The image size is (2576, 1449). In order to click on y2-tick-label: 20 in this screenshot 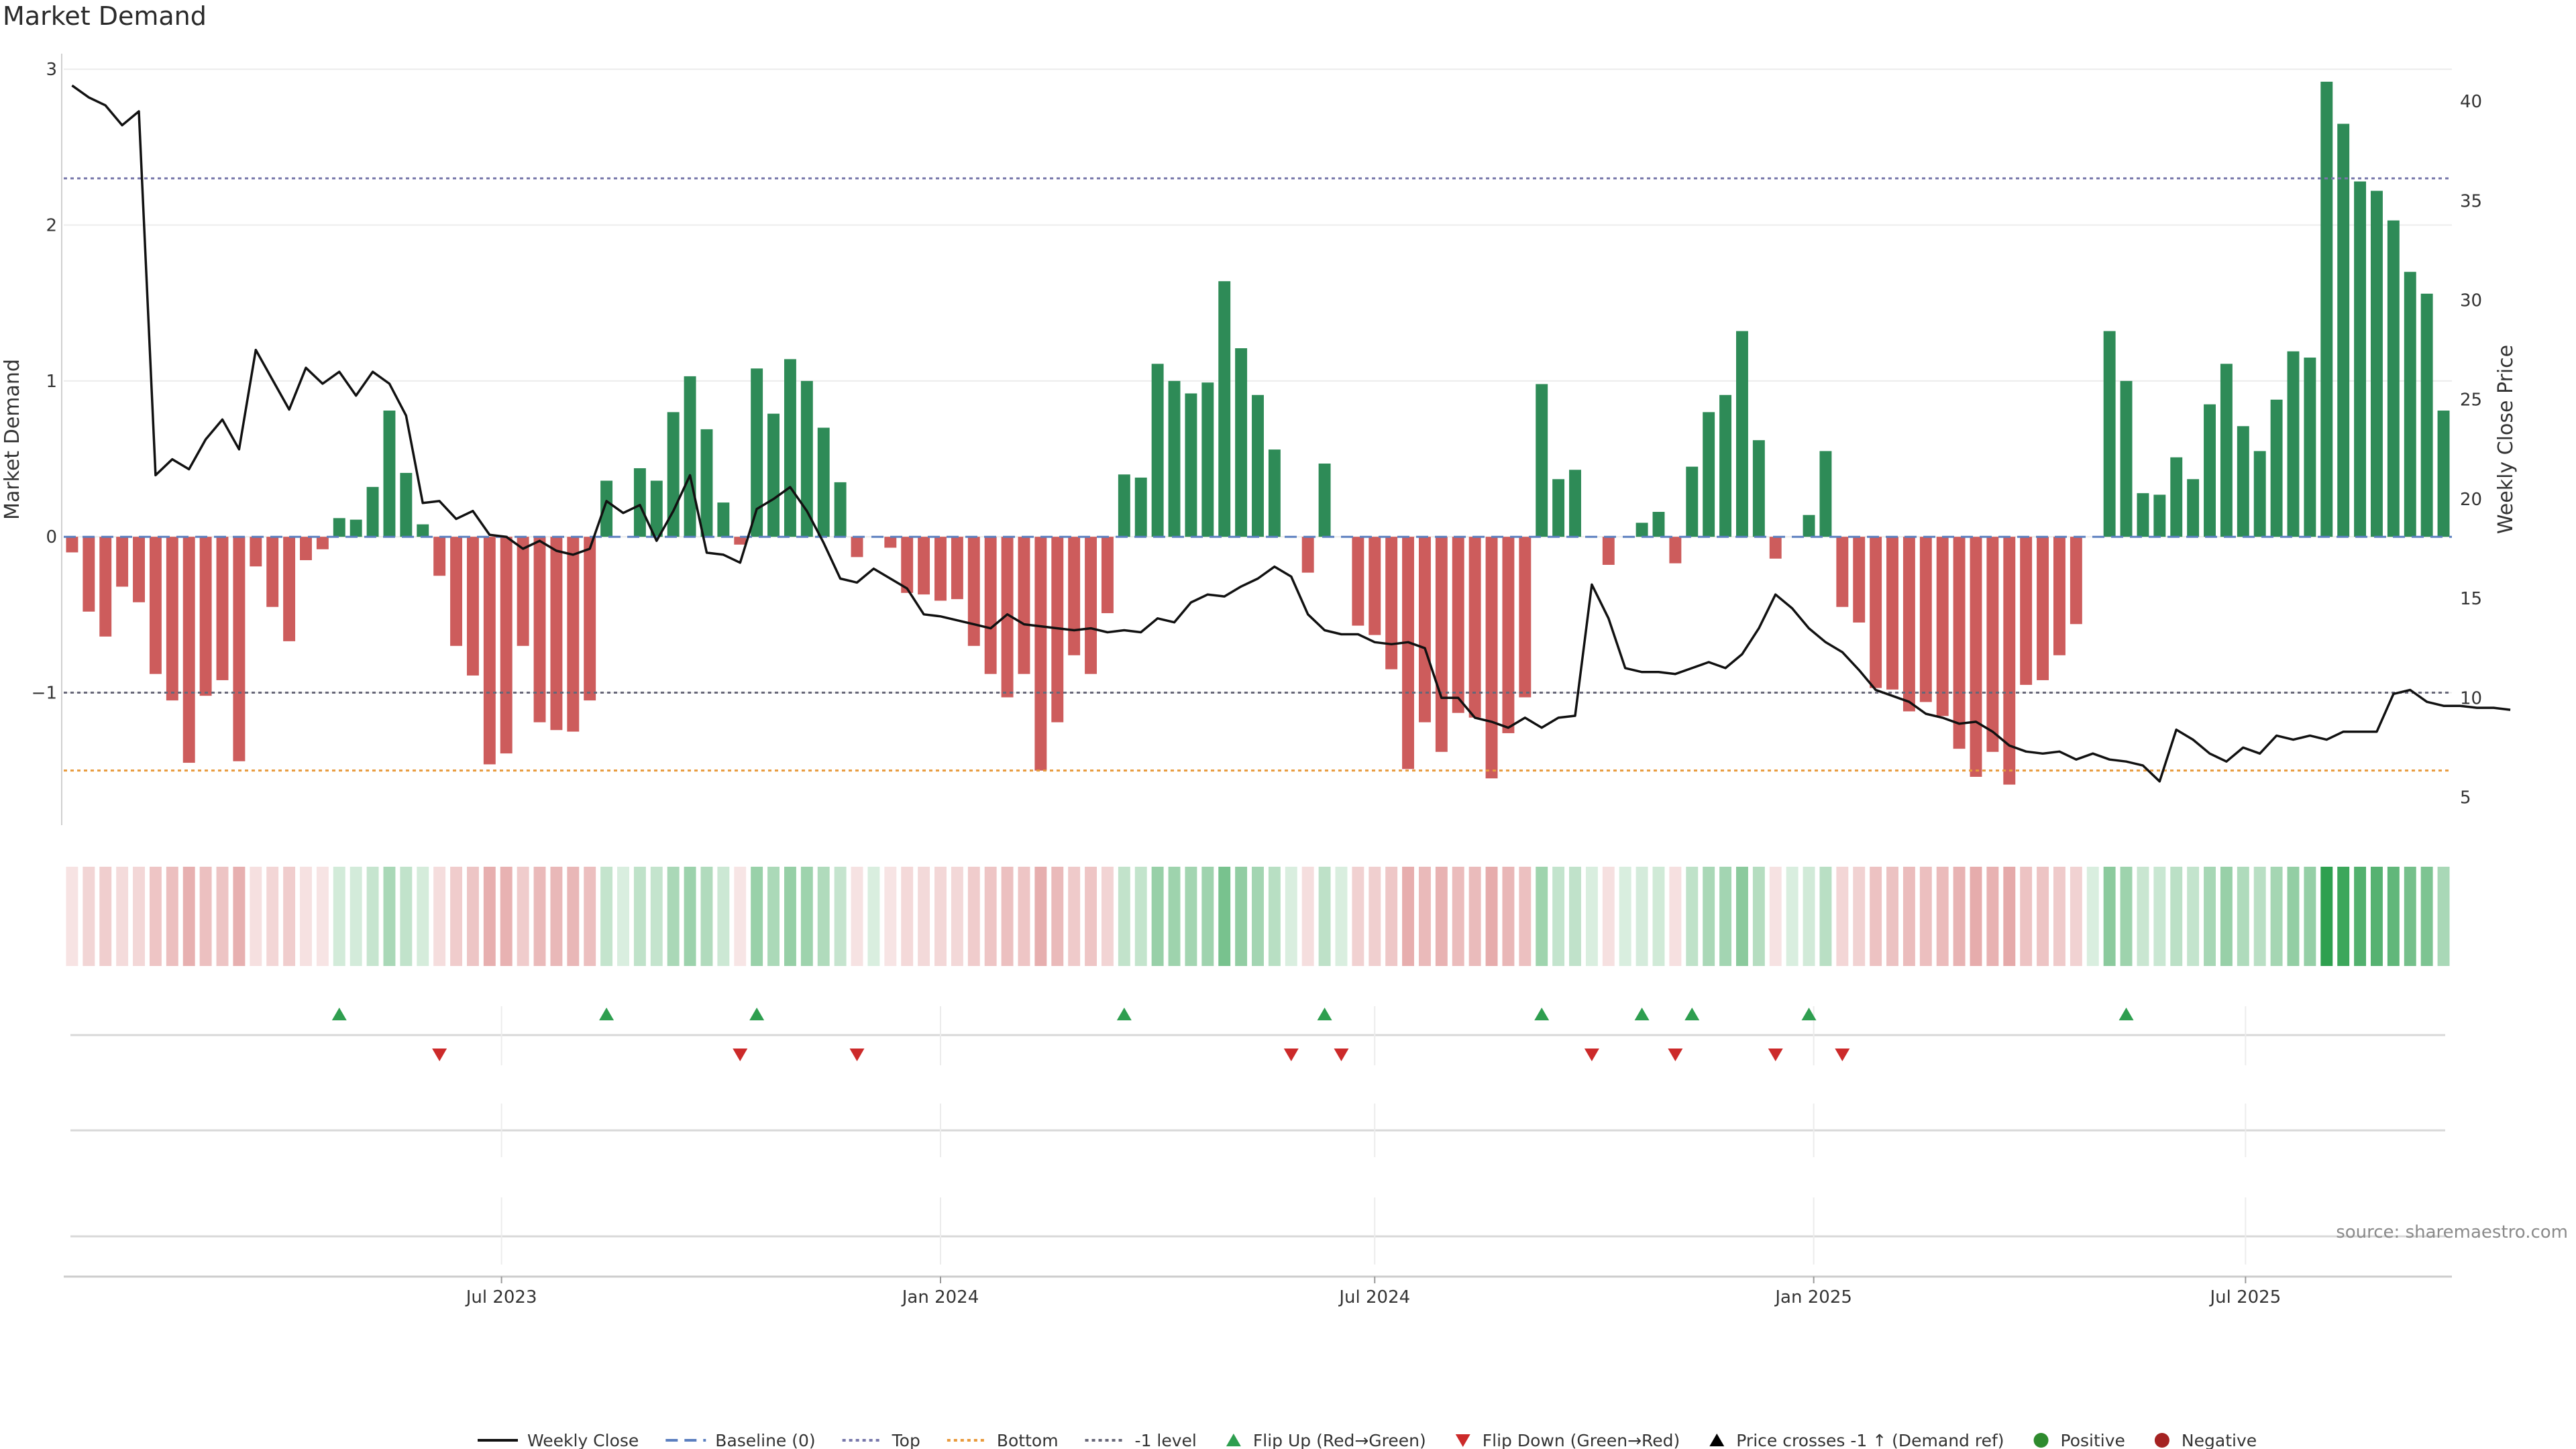, I will do `click(2471, 500)`.